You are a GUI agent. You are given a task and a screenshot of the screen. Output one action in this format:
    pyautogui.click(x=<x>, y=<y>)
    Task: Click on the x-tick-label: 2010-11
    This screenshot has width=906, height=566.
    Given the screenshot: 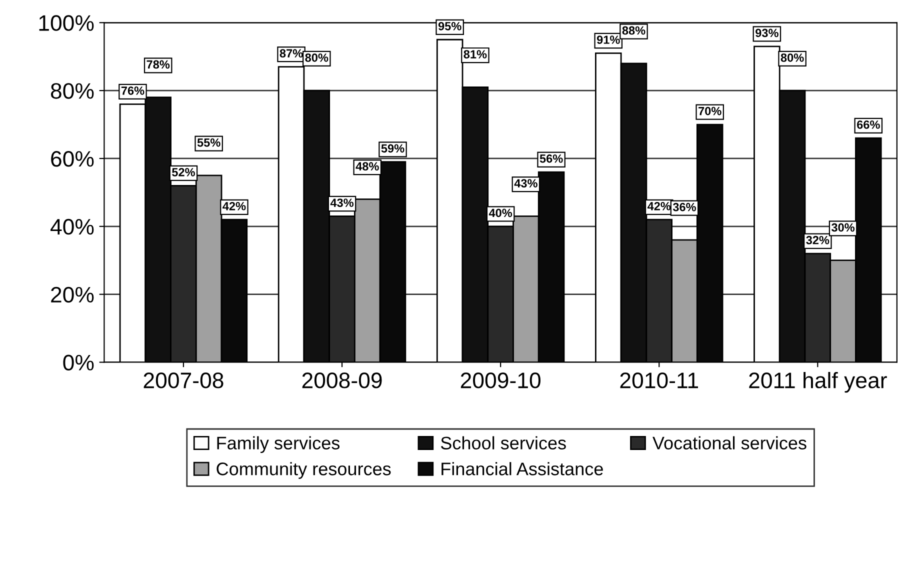 What is the action you would take?
    pyautogui.click(x=659, y=380)
    